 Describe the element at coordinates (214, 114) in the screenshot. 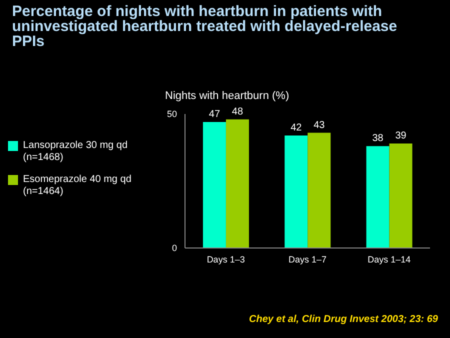

I see `data-label: 47` at that location.